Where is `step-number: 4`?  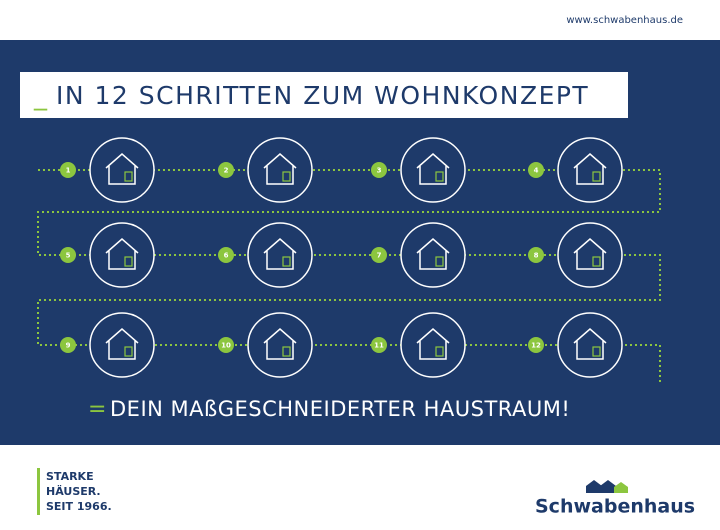 step-number: 4 is located at coordinates (536, 171).